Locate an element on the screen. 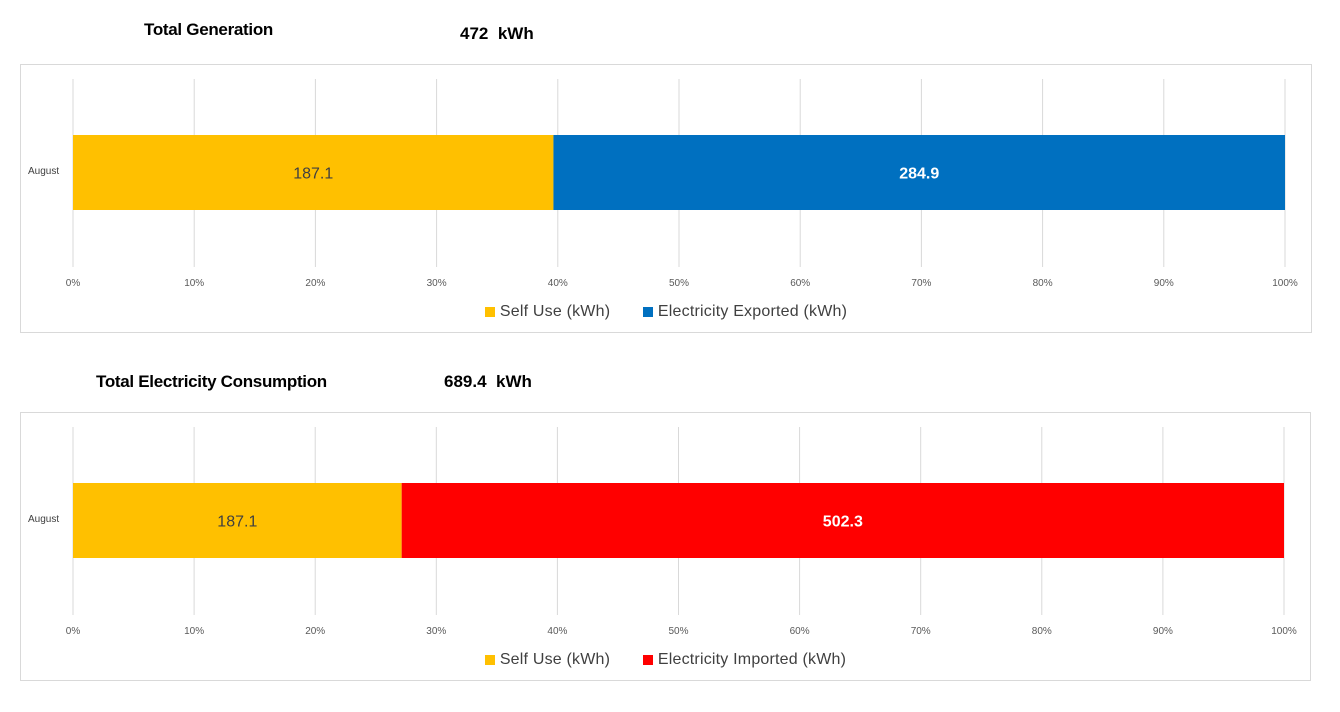  chart-heading: Total Generation is located at coordinates (209, 29).